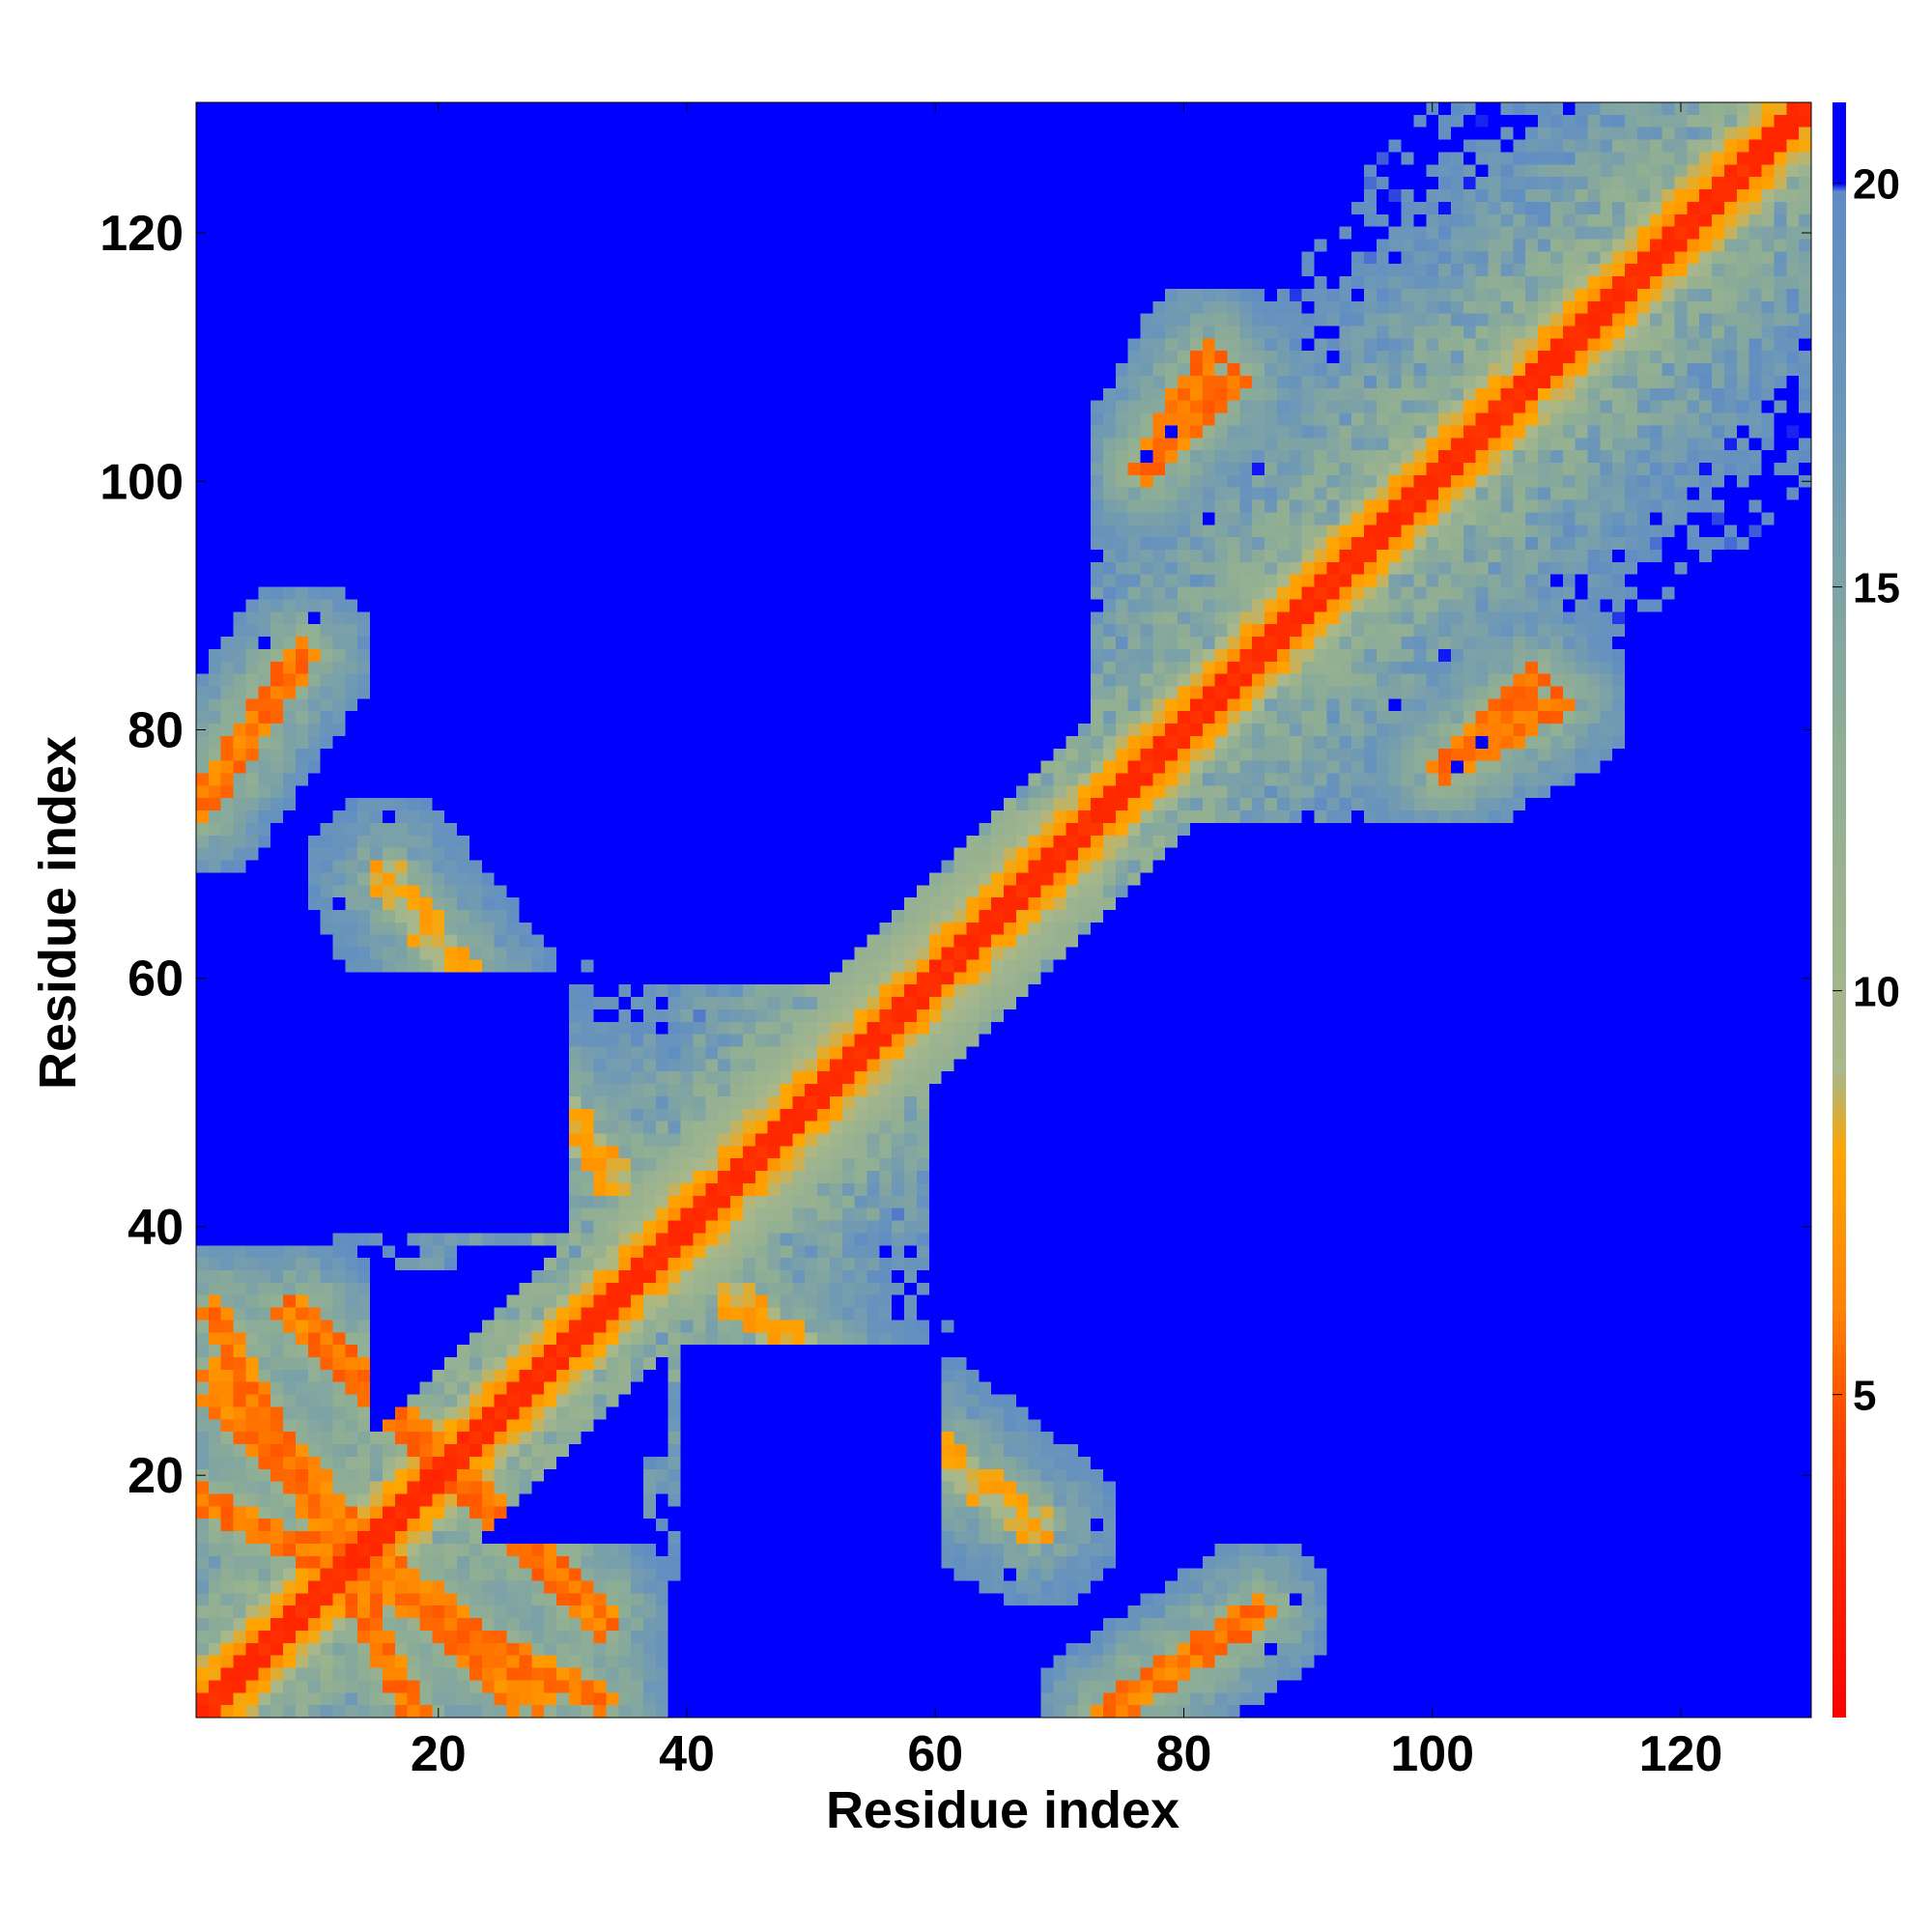 The image size is (1932, 1932). What do you see at coordinates (1432, 1754) in the screenshot?
I see `x-tick-label: 100` at bounding box center [1432, 1754].